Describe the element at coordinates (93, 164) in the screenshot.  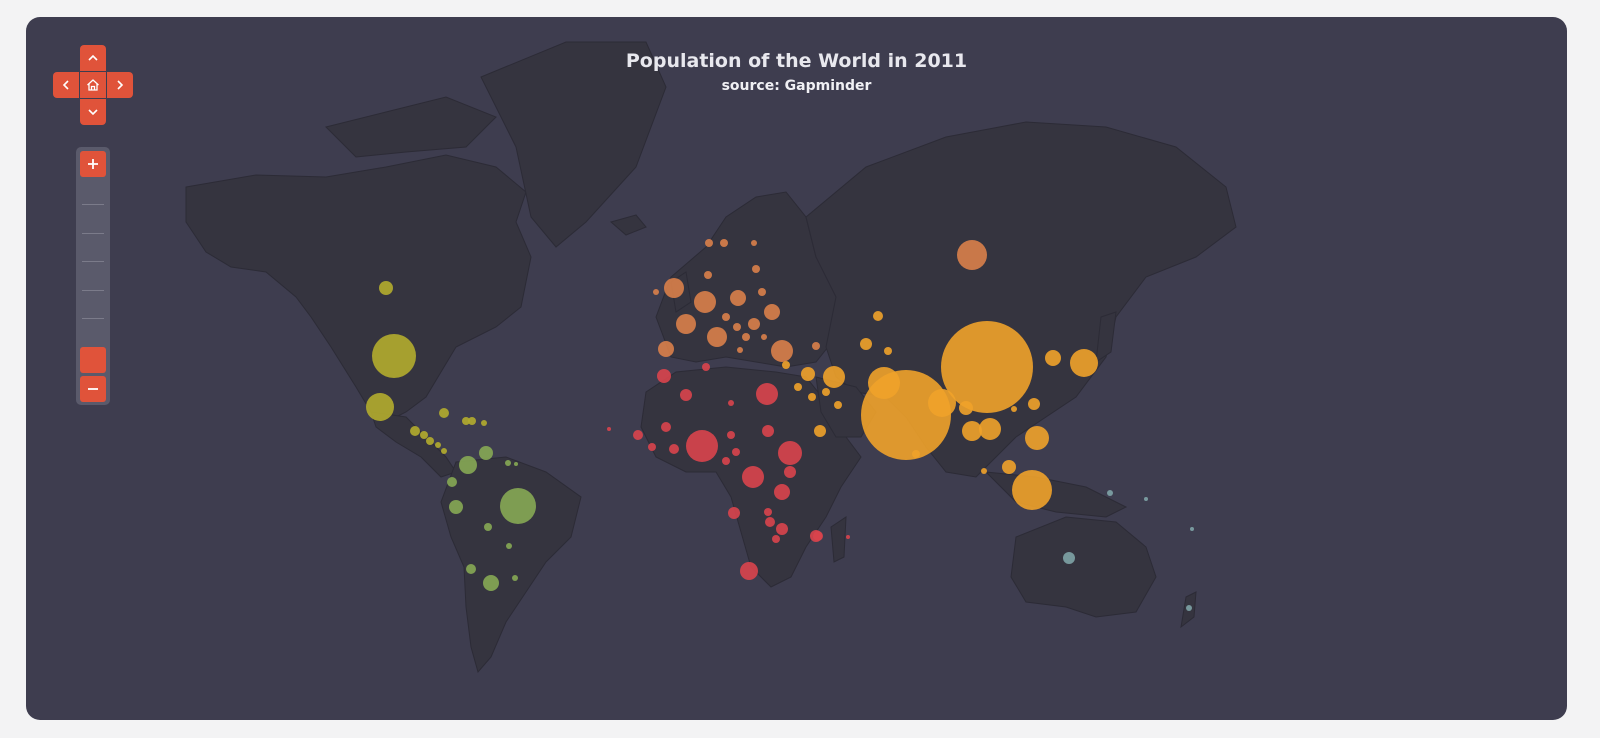
I see `zoom-in-button` at that location.